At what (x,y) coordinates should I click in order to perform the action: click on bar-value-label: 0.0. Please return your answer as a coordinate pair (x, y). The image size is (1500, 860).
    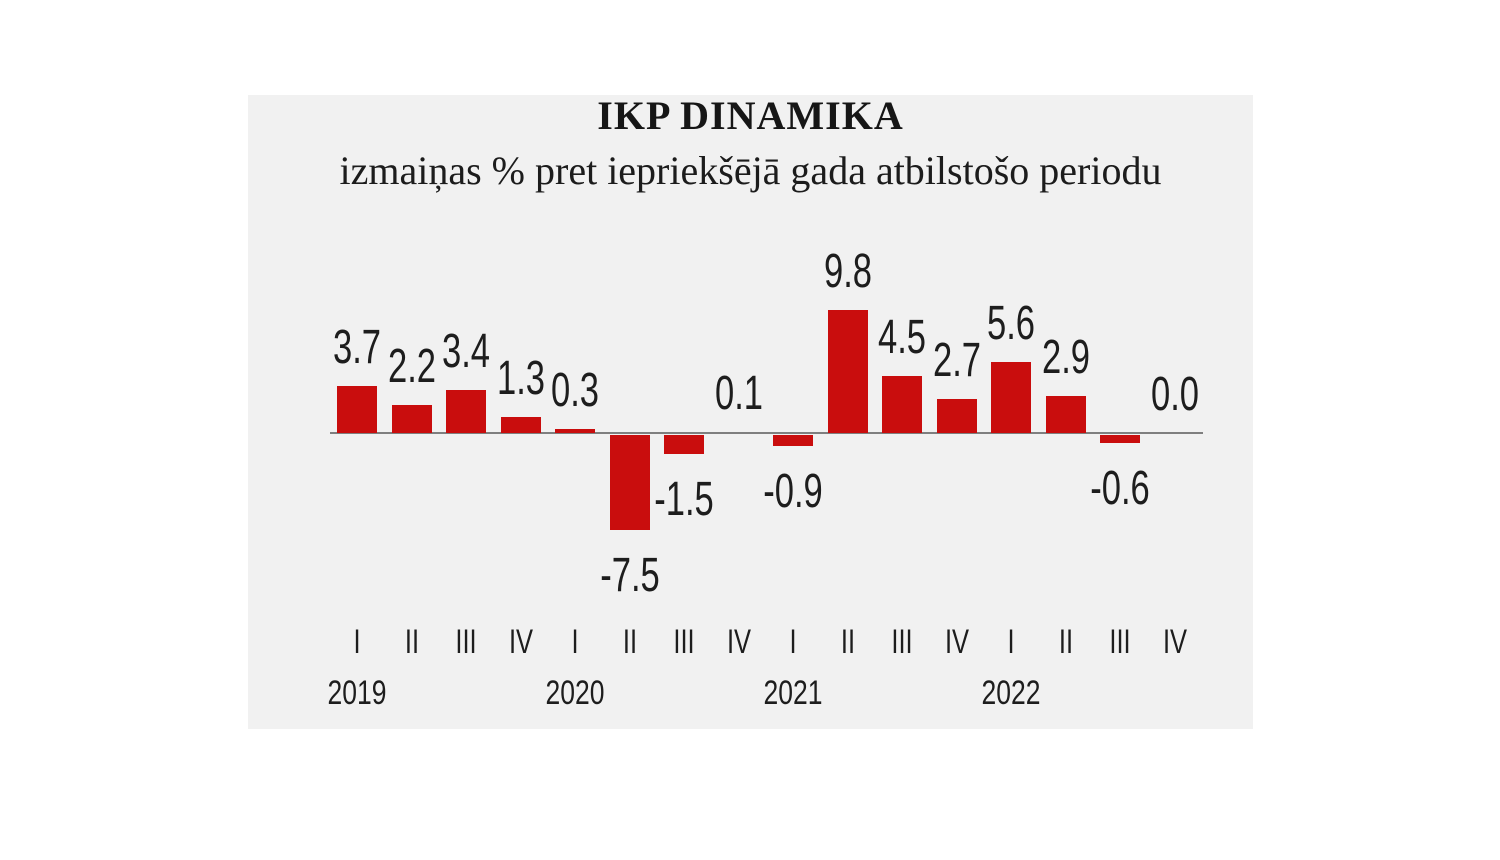
    Looking at the image, I should click on (1174, 394).